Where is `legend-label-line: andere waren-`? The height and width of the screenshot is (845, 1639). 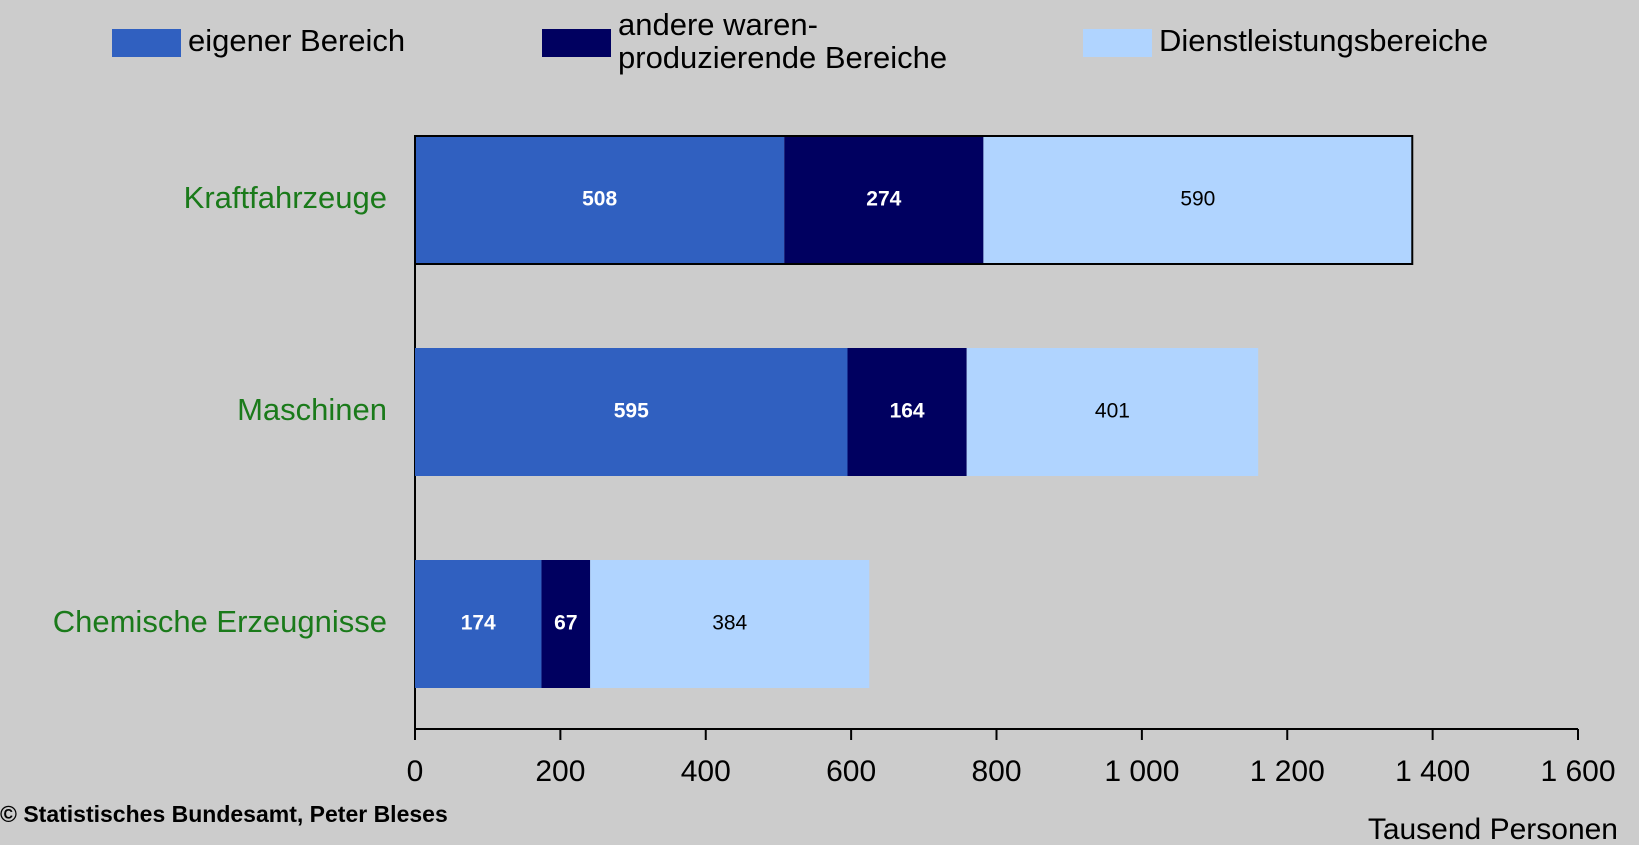
legend-label-line: andere waren- is located at coordinates (718, 24).